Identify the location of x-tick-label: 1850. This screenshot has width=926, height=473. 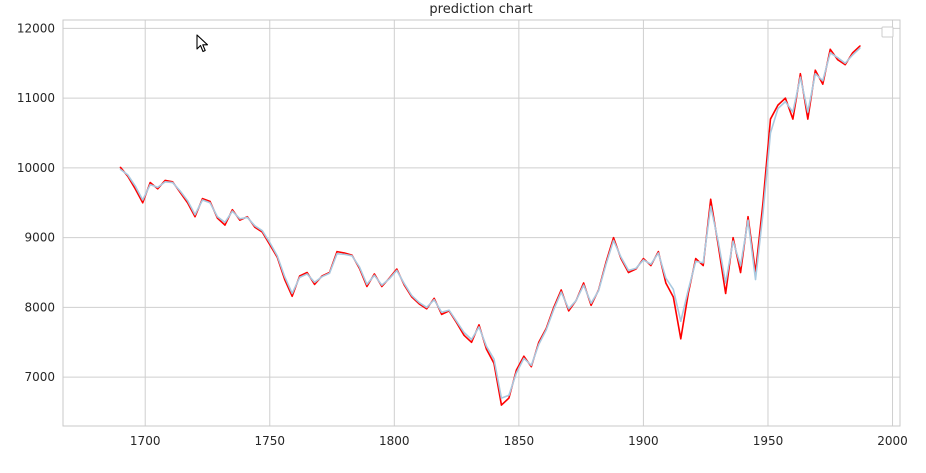
(519, 441).